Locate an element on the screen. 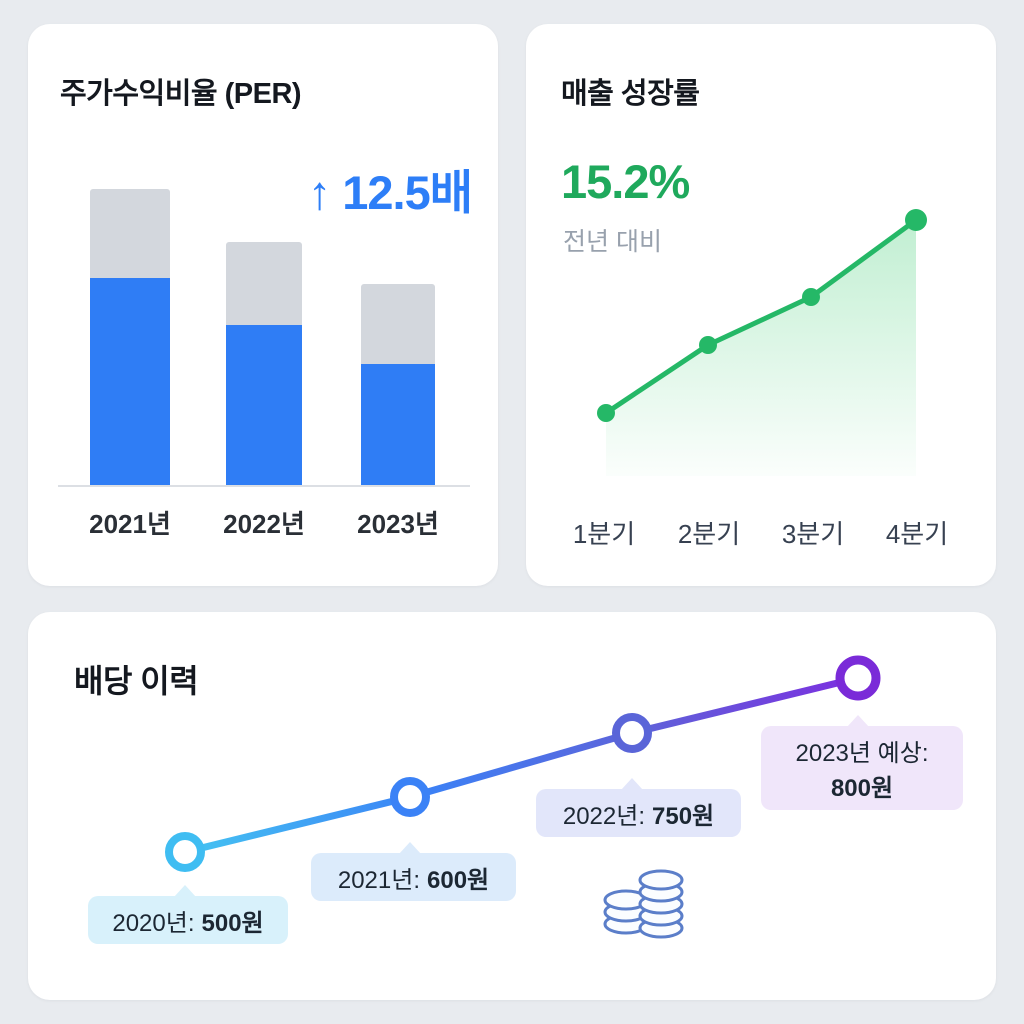 This screenshot has height=1024, width=1024. growth-area-fill is located at coordinates (761, 348).